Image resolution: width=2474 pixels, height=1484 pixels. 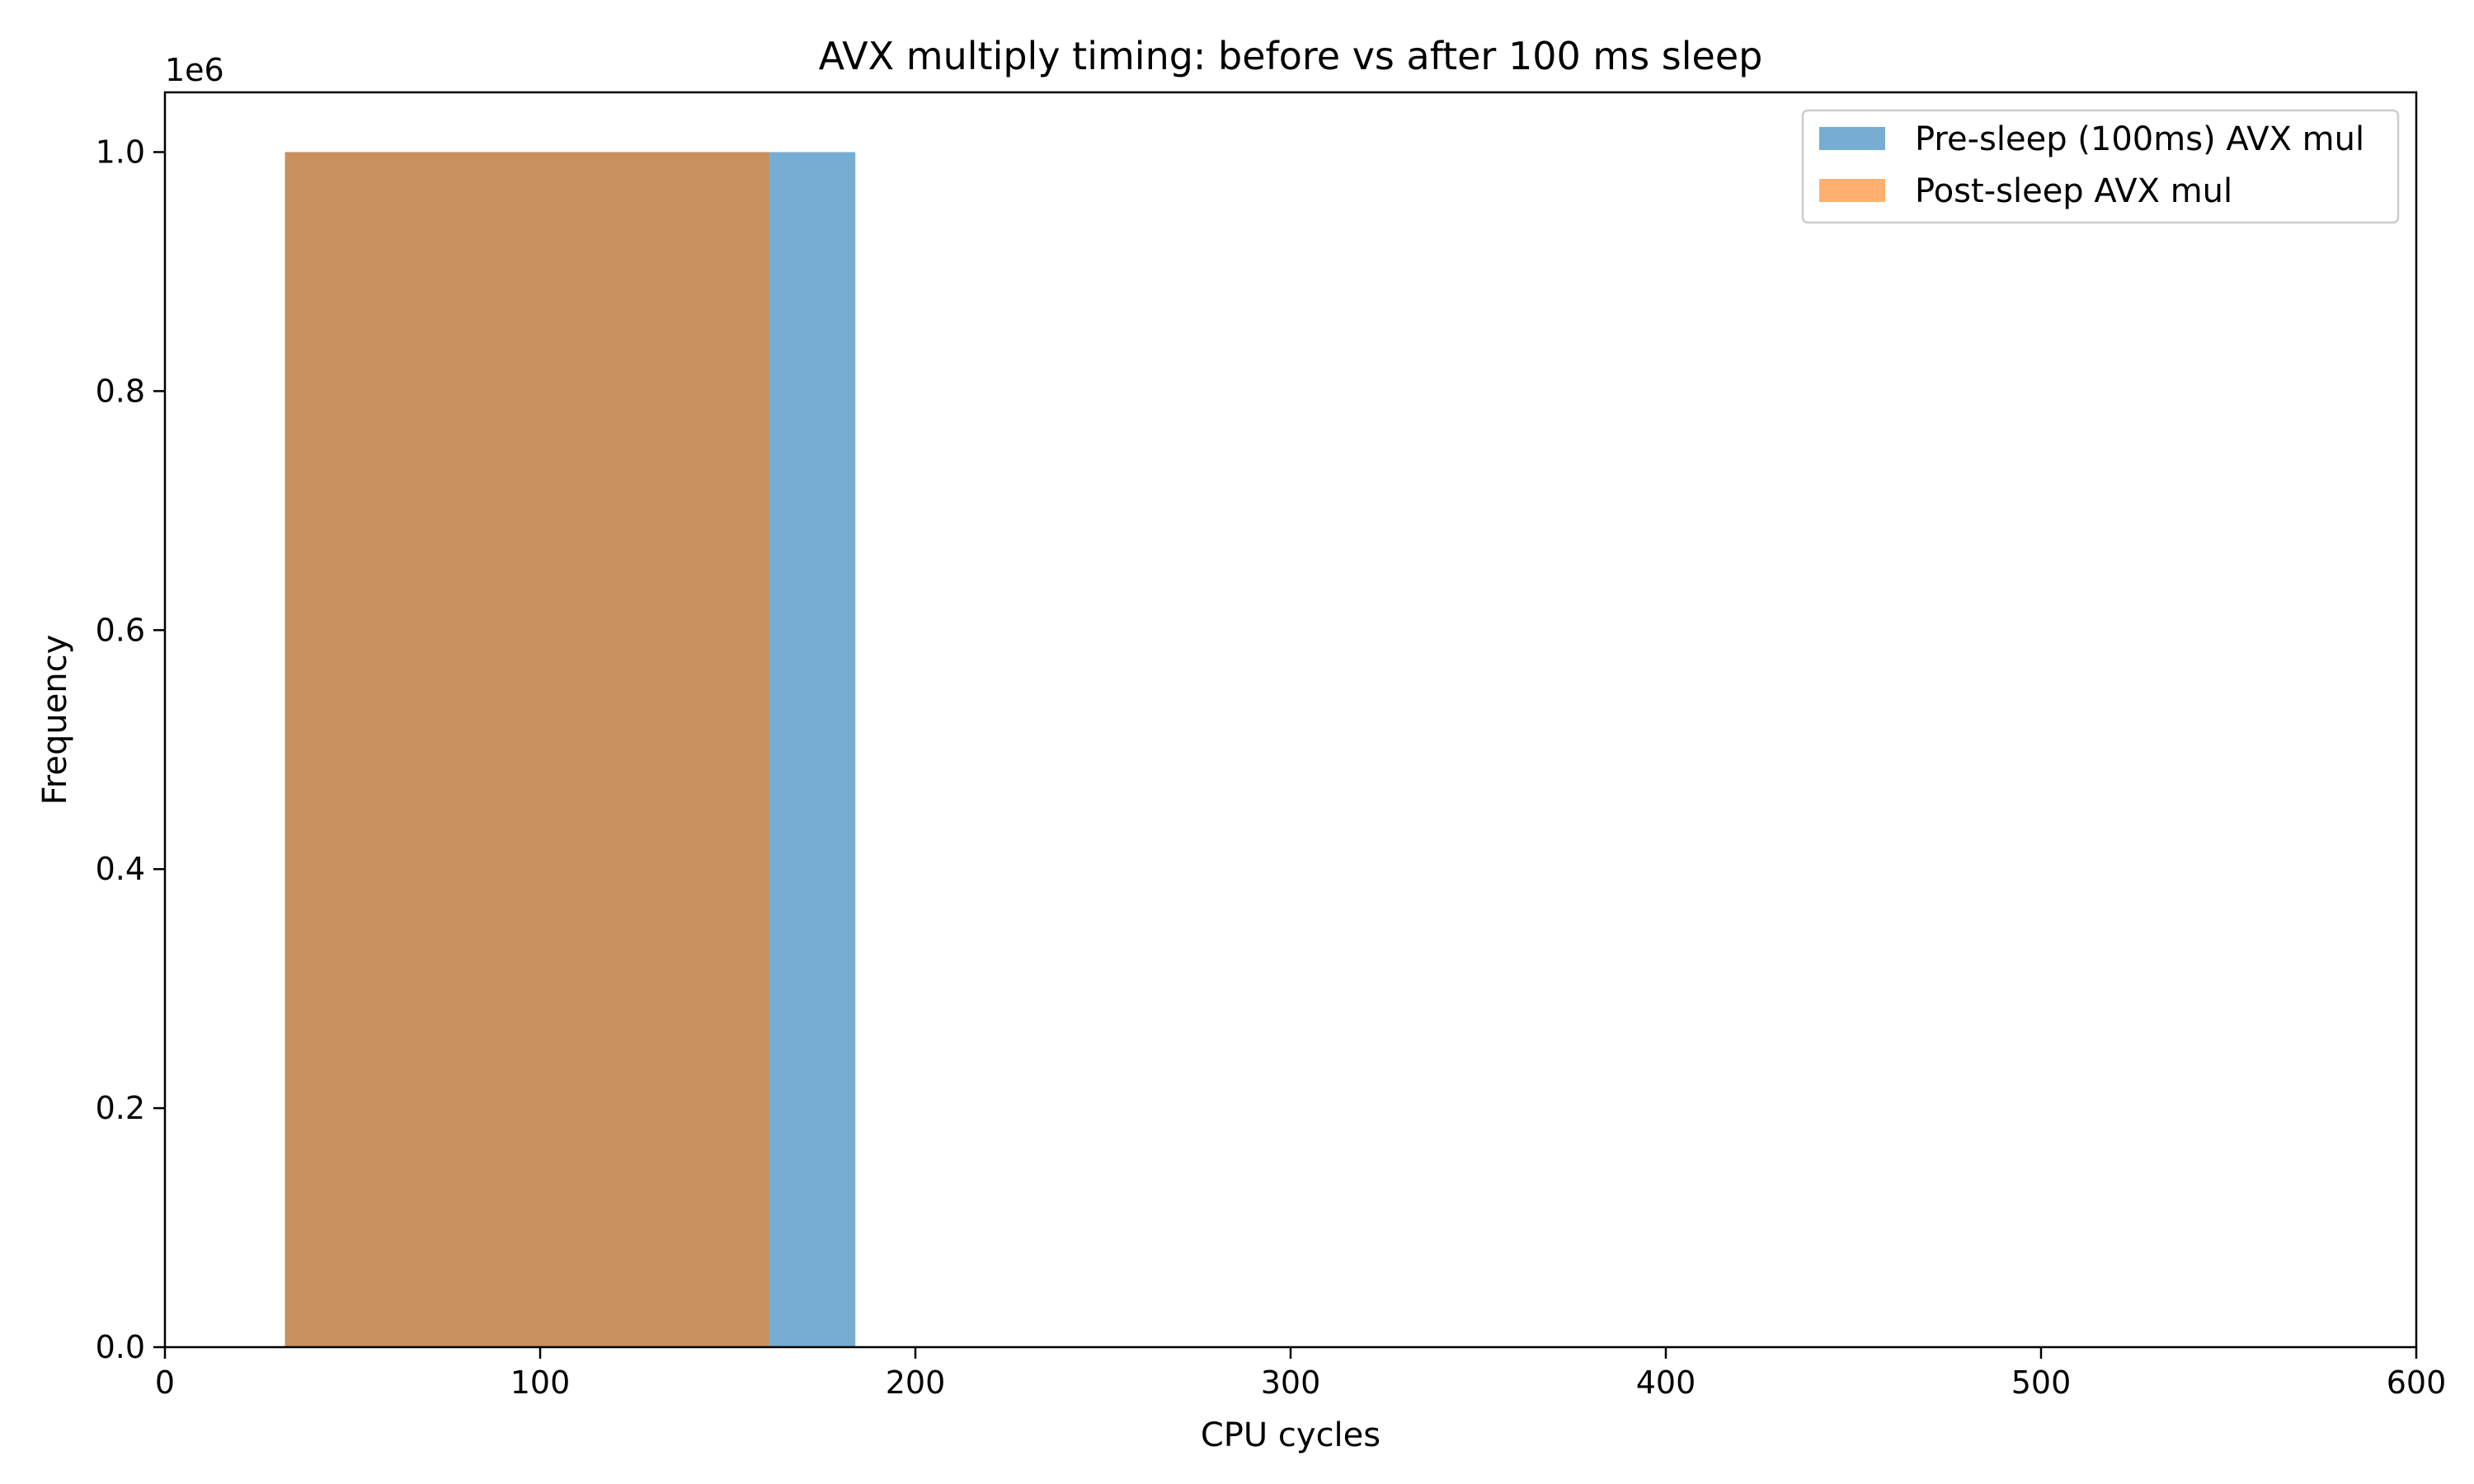 What do you see at coordinates (120, 630) in the screenshot?
I see `y-tick-label: 0.6` at bounding box center [120, 630].